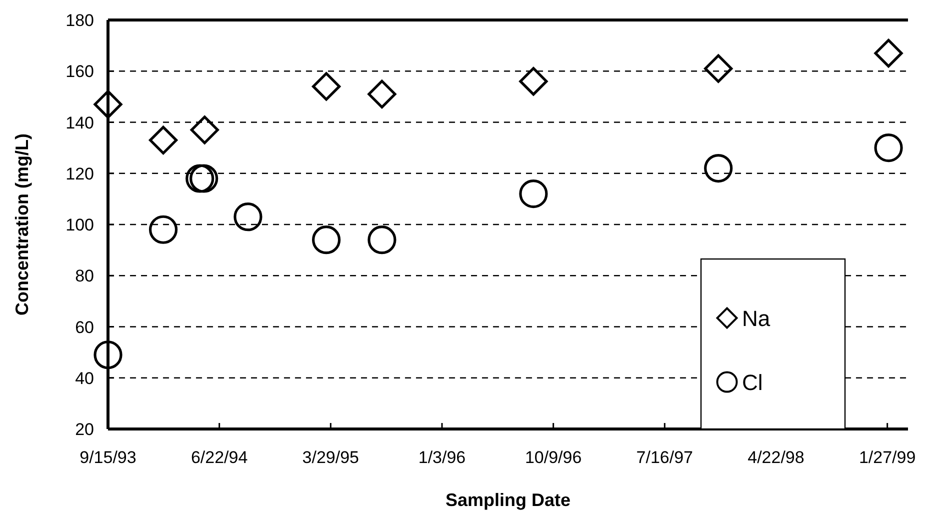 The height and width of the screenshot is (516, 927). I want to click on x-axis-title: Sampling Date, so click(508, 500).